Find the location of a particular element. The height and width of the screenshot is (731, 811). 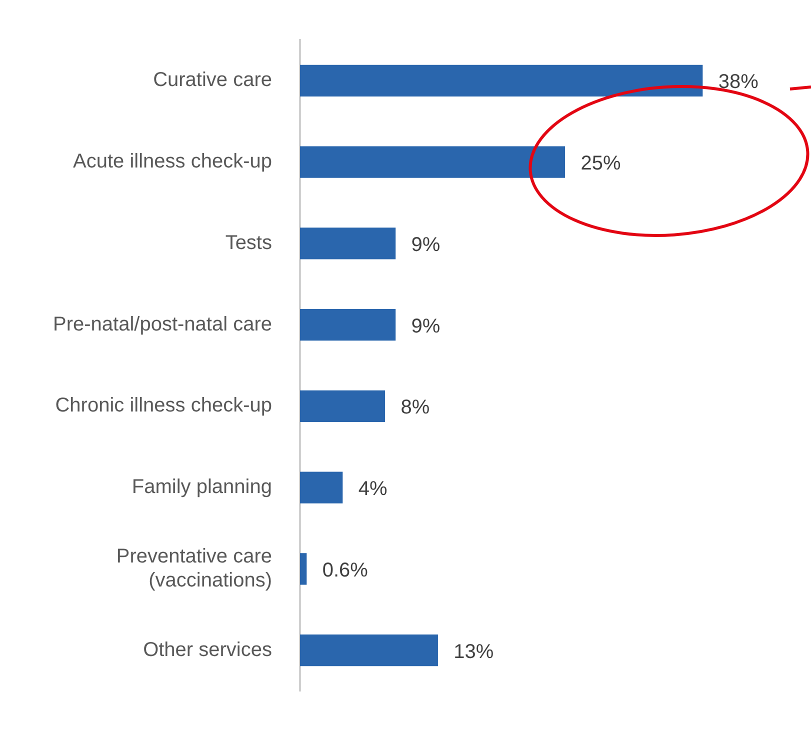

data-label: 8% is located at coordinates (415, 407).